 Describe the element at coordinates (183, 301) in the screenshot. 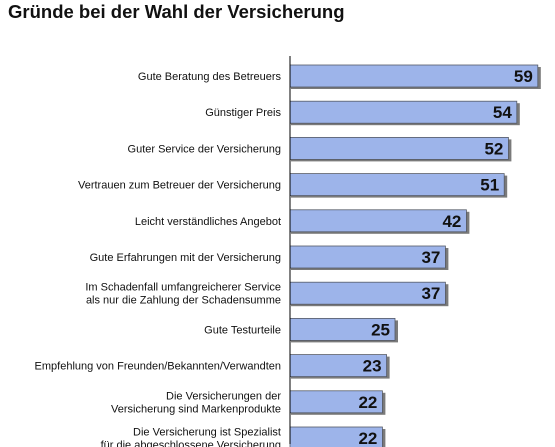

I see `category-label-line: als nur die Zahlung der Schadensumme` at that location.